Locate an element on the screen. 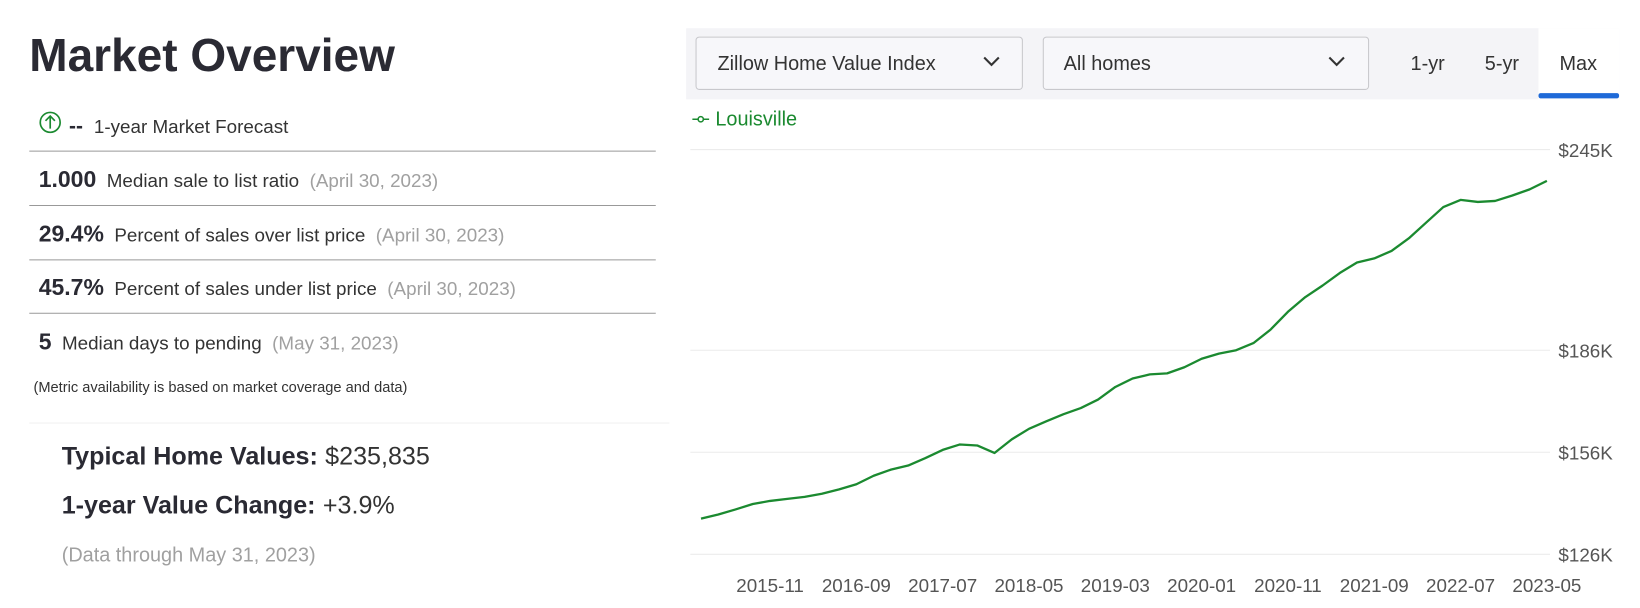 This screenshot has width=1640, height=608. metric-label: Percent of sales under list price is located at coordinates (245, 288).